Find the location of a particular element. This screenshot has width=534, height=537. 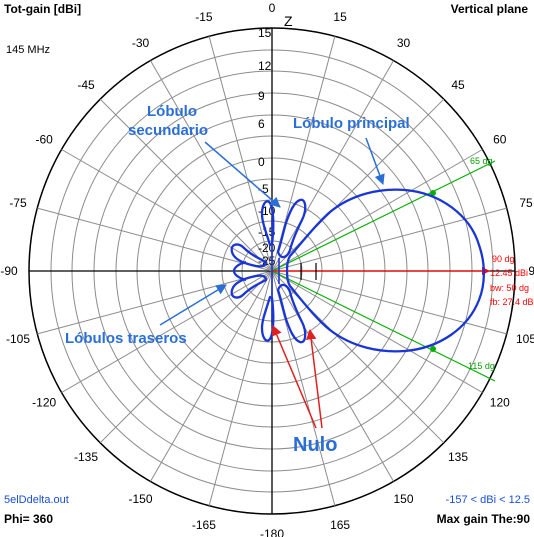

angle-label: -90 is located at coordinates (9, 271).